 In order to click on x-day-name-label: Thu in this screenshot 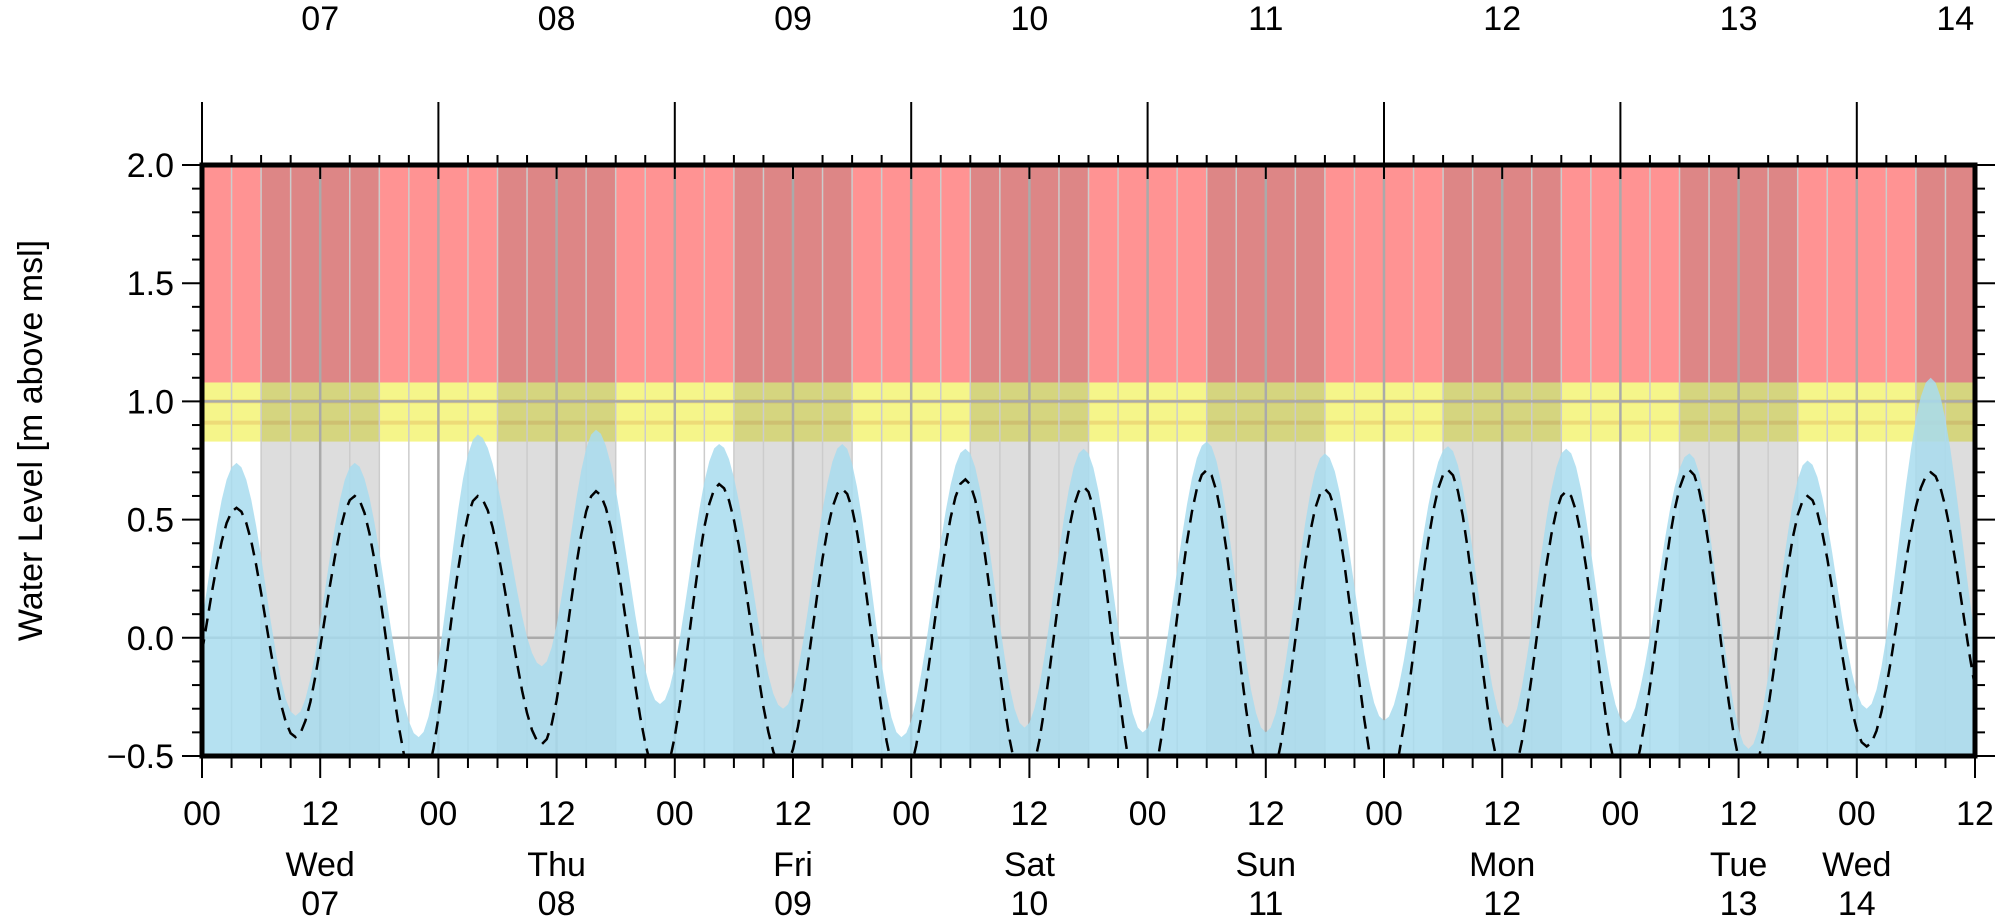, I will do `click(556, 865)`.